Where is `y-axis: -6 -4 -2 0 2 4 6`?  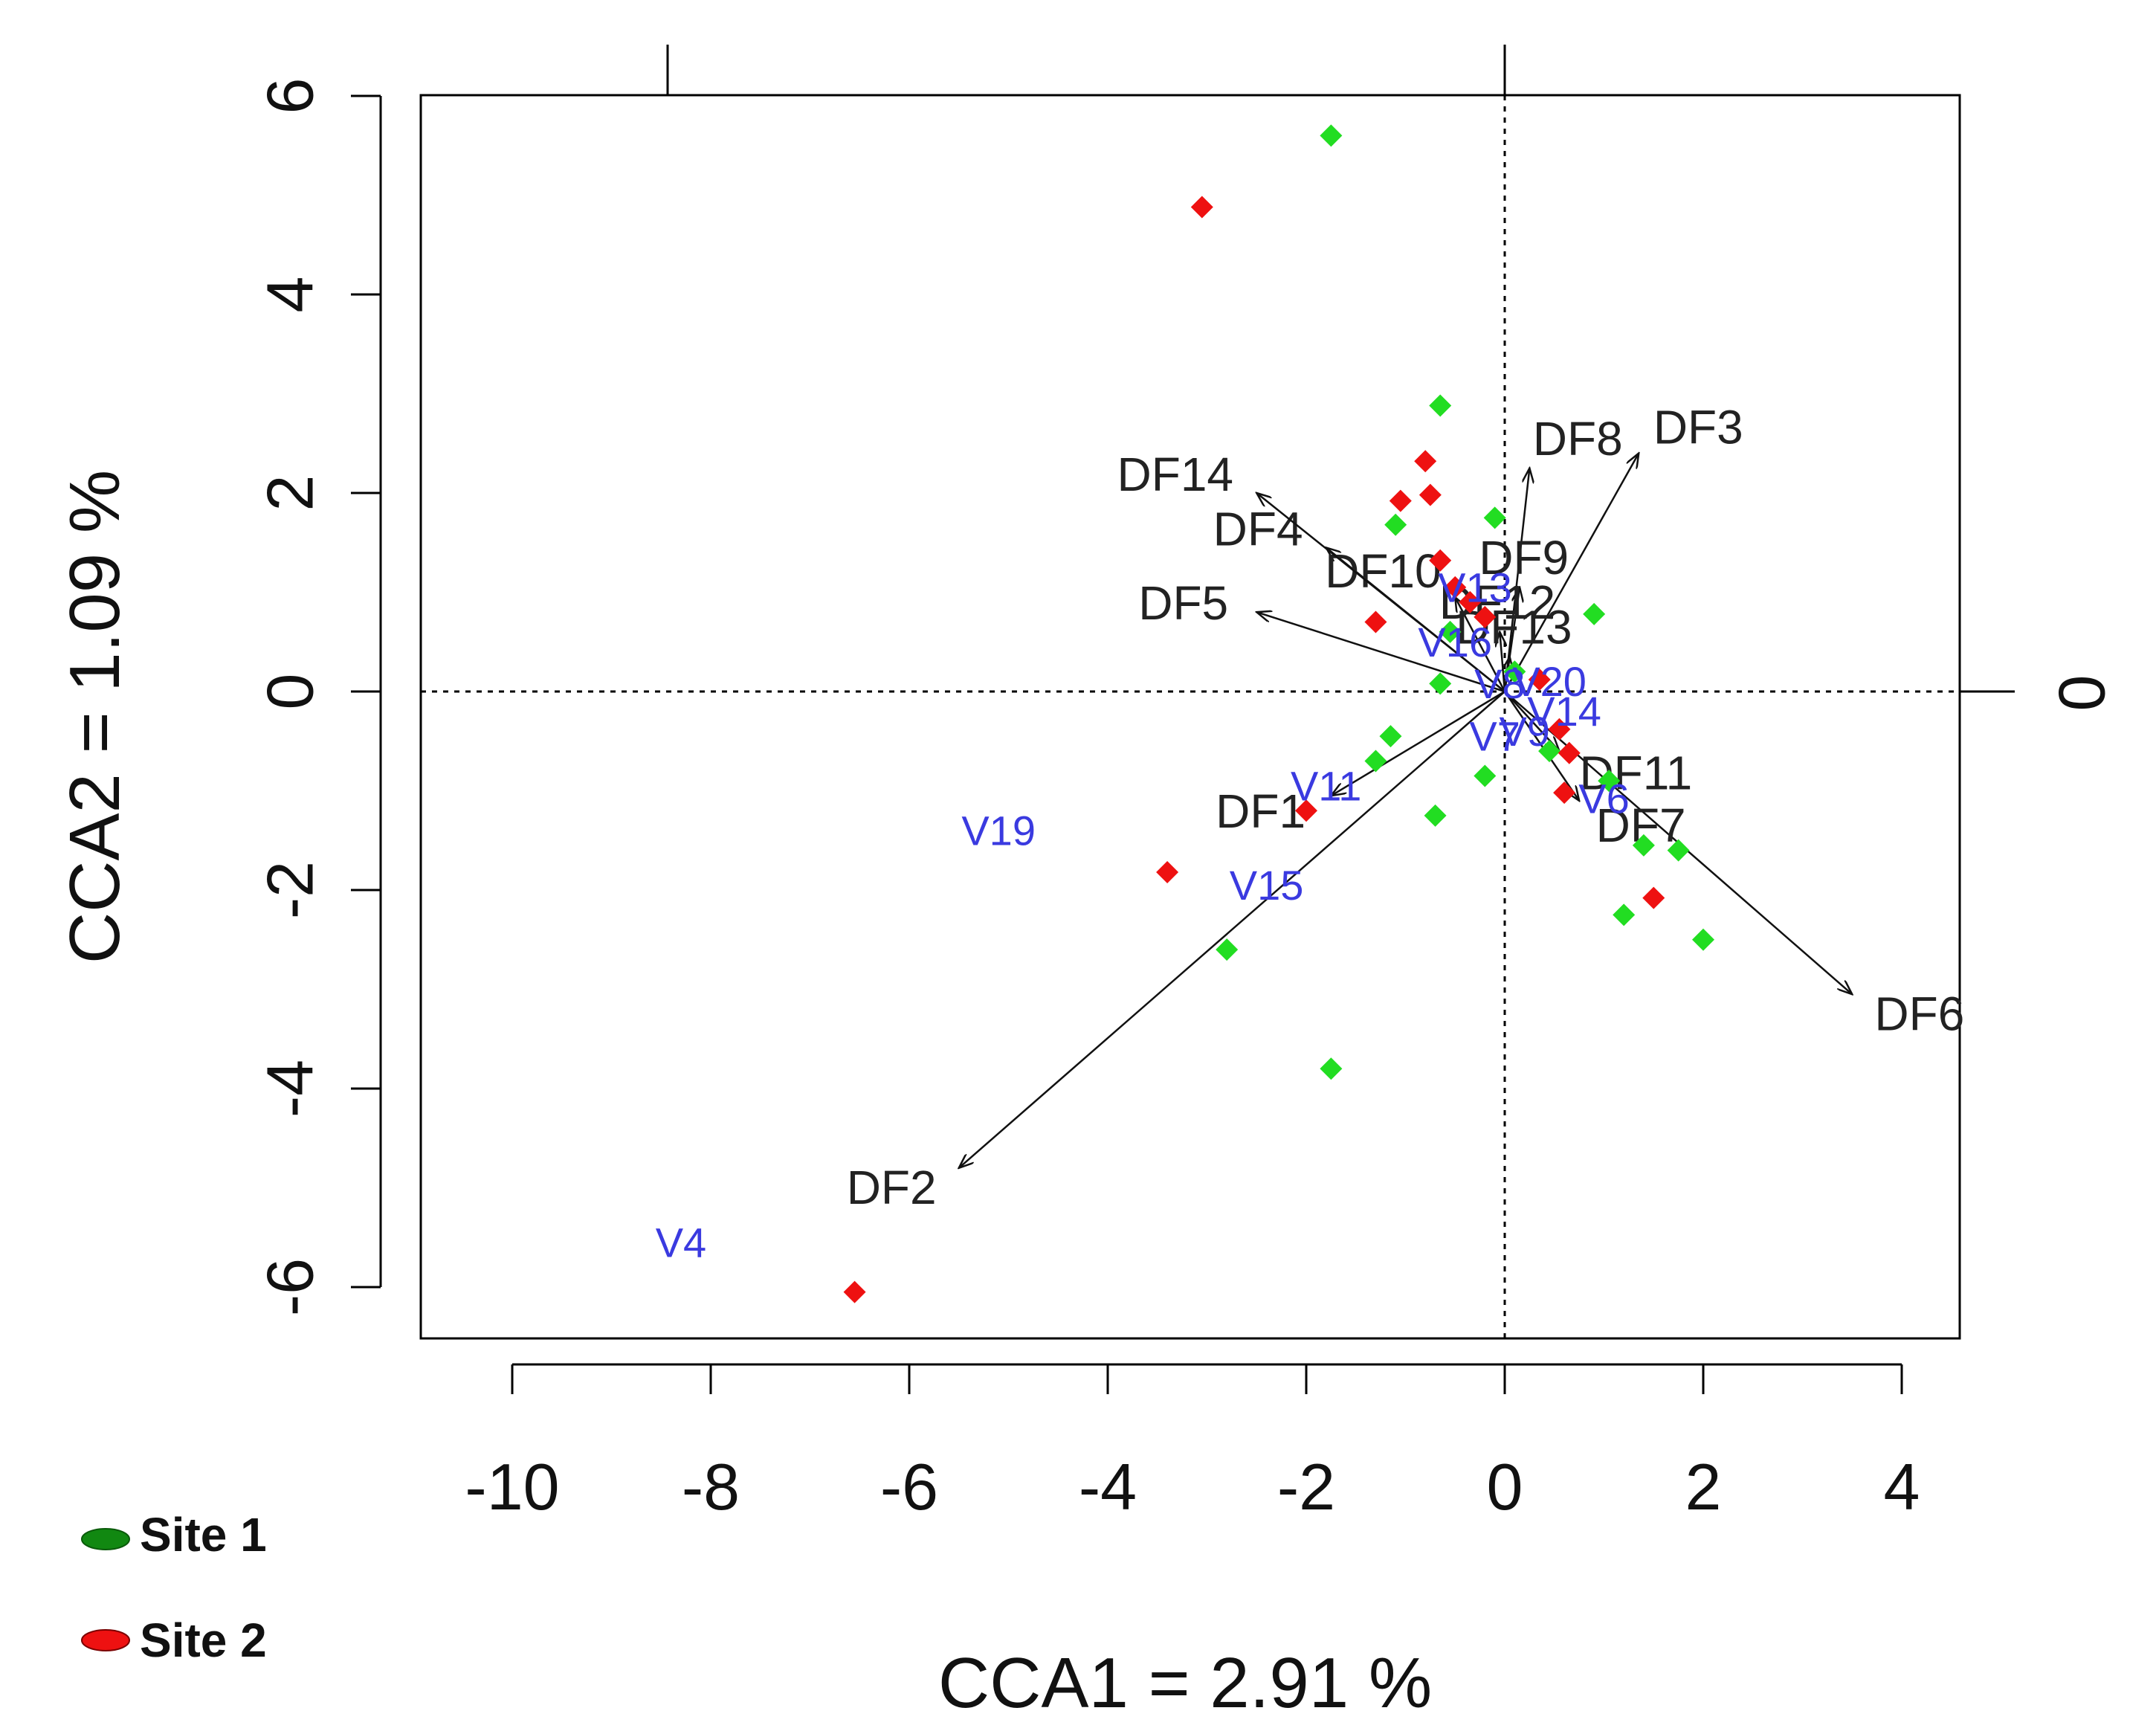
y-axis: -6 -4 -2 0 2 4 6 is located at coordinates (318, 697).